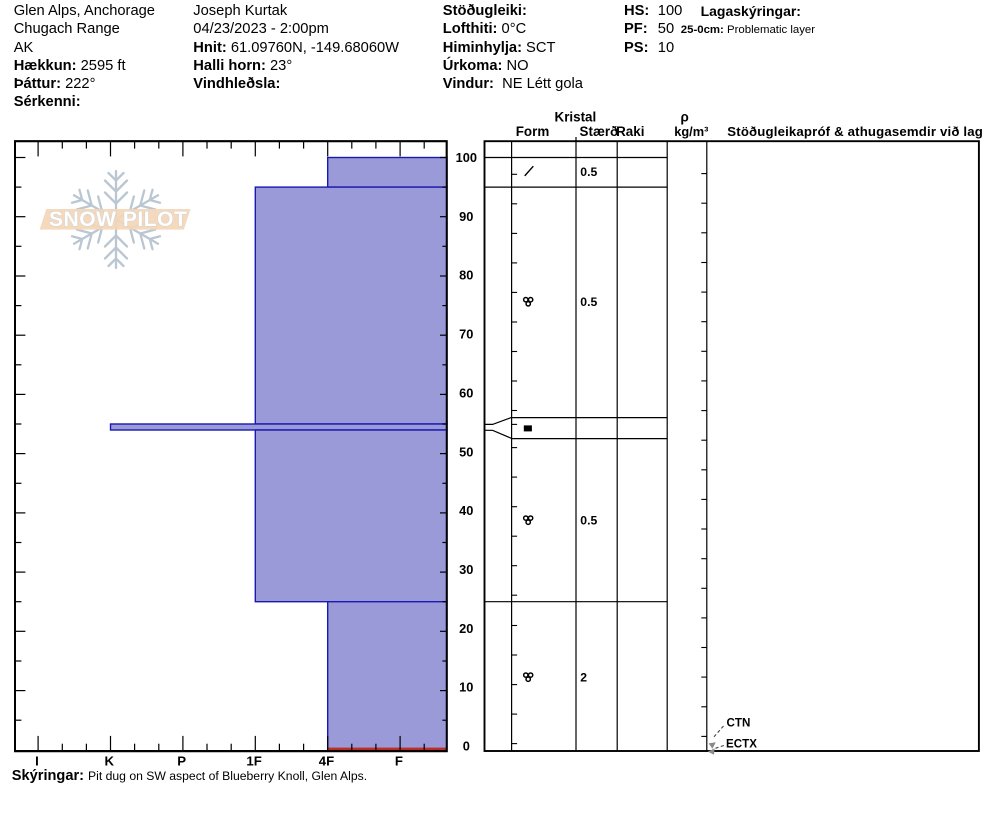 This screenshot has height=840, width=994. I want to click on svg-text: CTN, so click(739, 723).